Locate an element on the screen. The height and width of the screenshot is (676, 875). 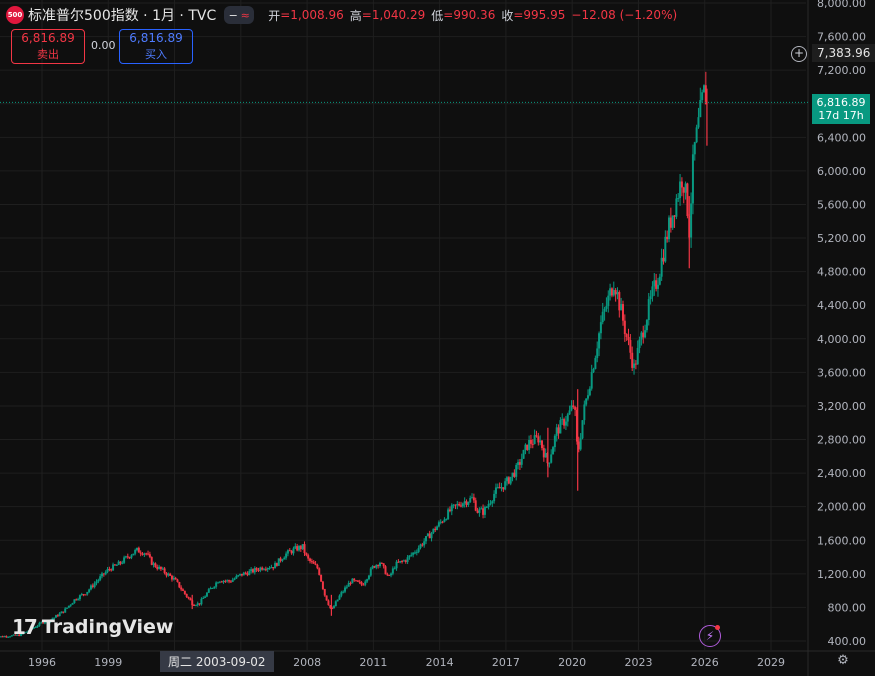
gear-icon: ⚙ is located at coordinates (843, 660).